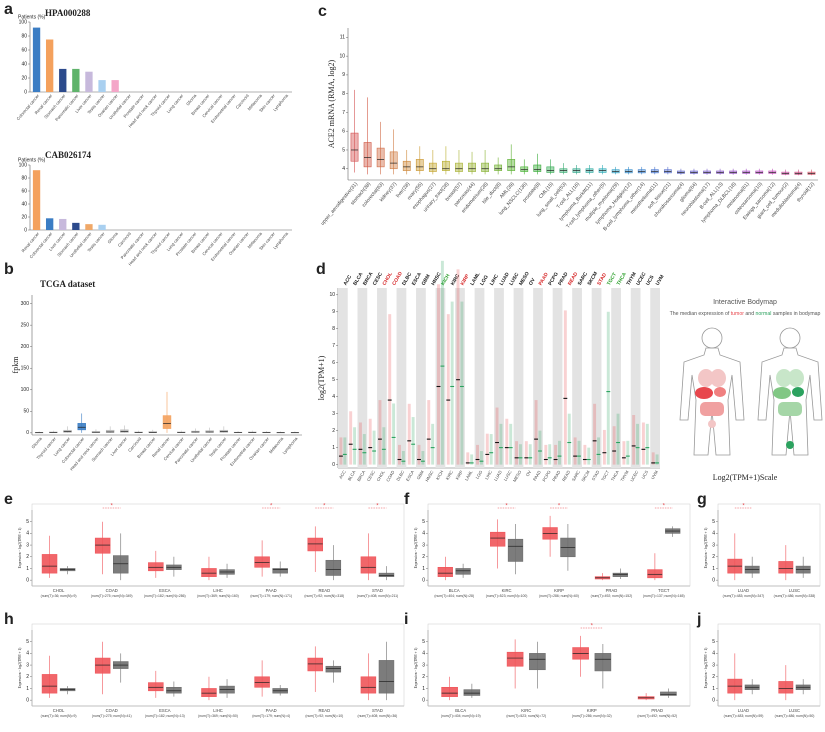 This screenshot has width=825, height=732. I want to click on chart-title: HPA000288, so click(68, 13).